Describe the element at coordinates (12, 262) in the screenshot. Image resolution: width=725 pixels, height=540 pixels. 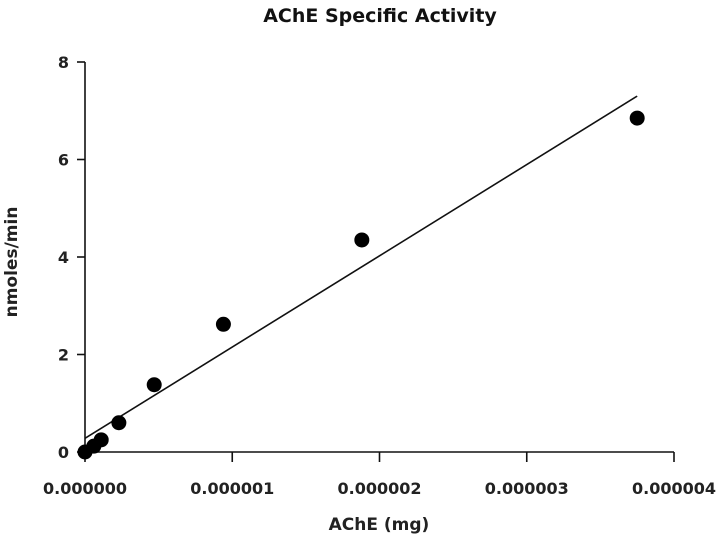
I see `y-axis-label: nmoles/min` at that location.